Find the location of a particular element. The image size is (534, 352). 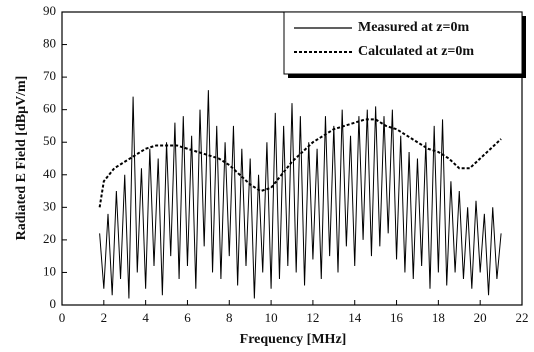

legend-label: Measured at z=0m is located at coordinates (413, 27).